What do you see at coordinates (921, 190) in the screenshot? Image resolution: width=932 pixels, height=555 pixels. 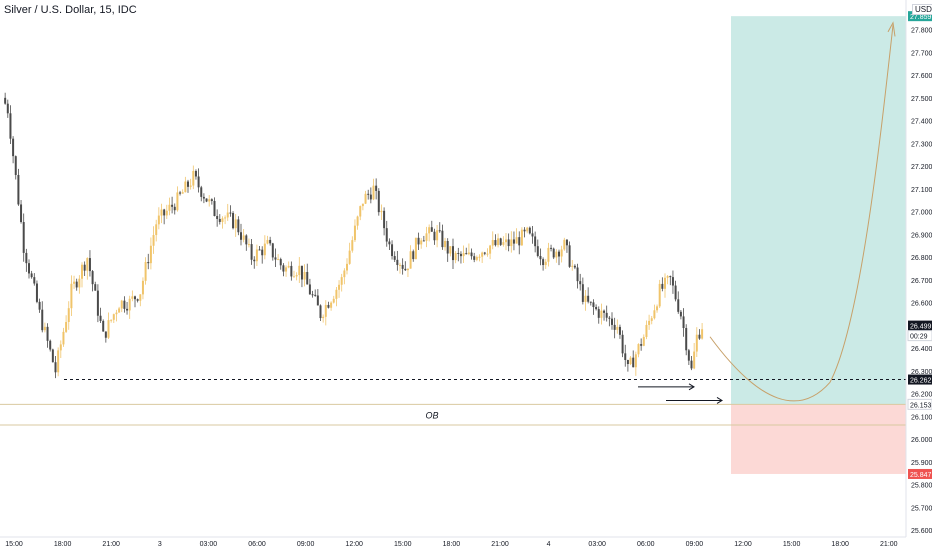 I see `y-tick-label: 27.100` at bounding box center [921, 190].